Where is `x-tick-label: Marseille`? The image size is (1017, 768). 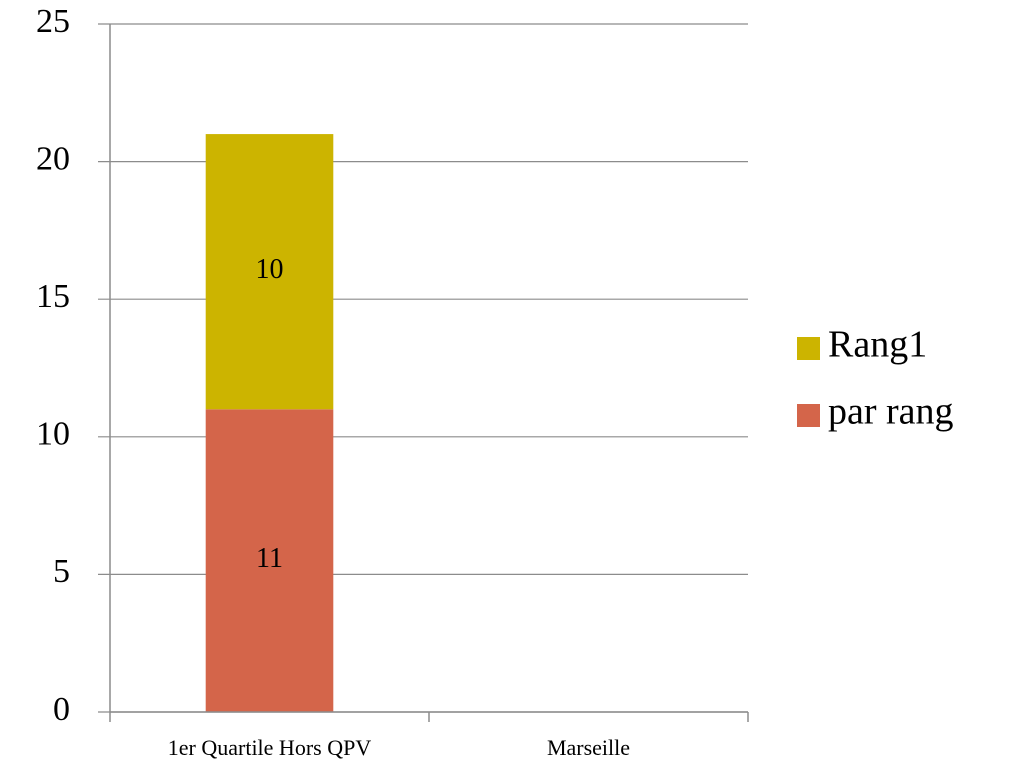 x-tick-label: Marseille is located at coordinates (588, 747).